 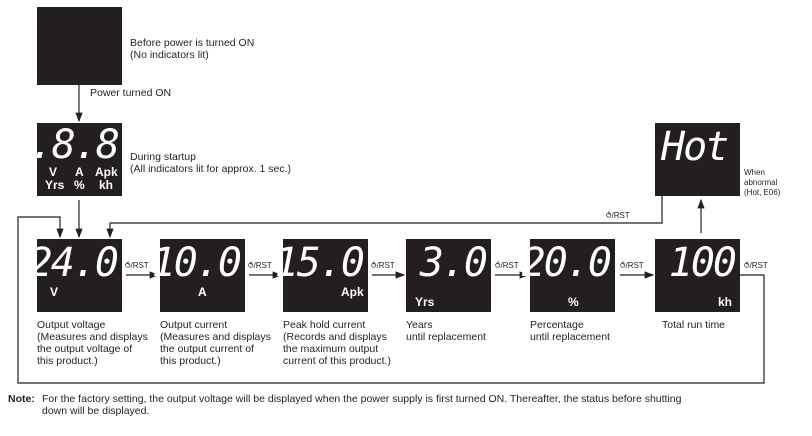 I want to click on rst-label-1: ⥀/RST, so click(x=137, y=265).